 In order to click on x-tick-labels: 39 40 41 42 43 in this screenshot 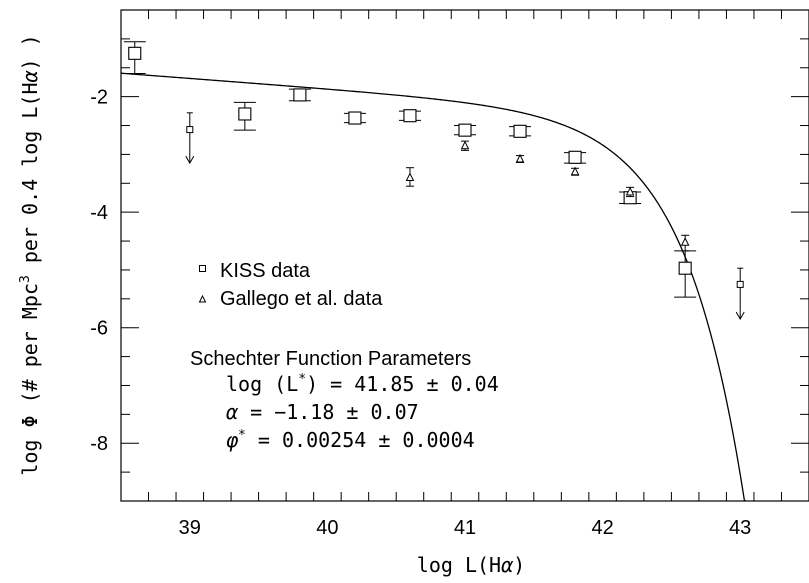, I will do `click(465, 528)`.